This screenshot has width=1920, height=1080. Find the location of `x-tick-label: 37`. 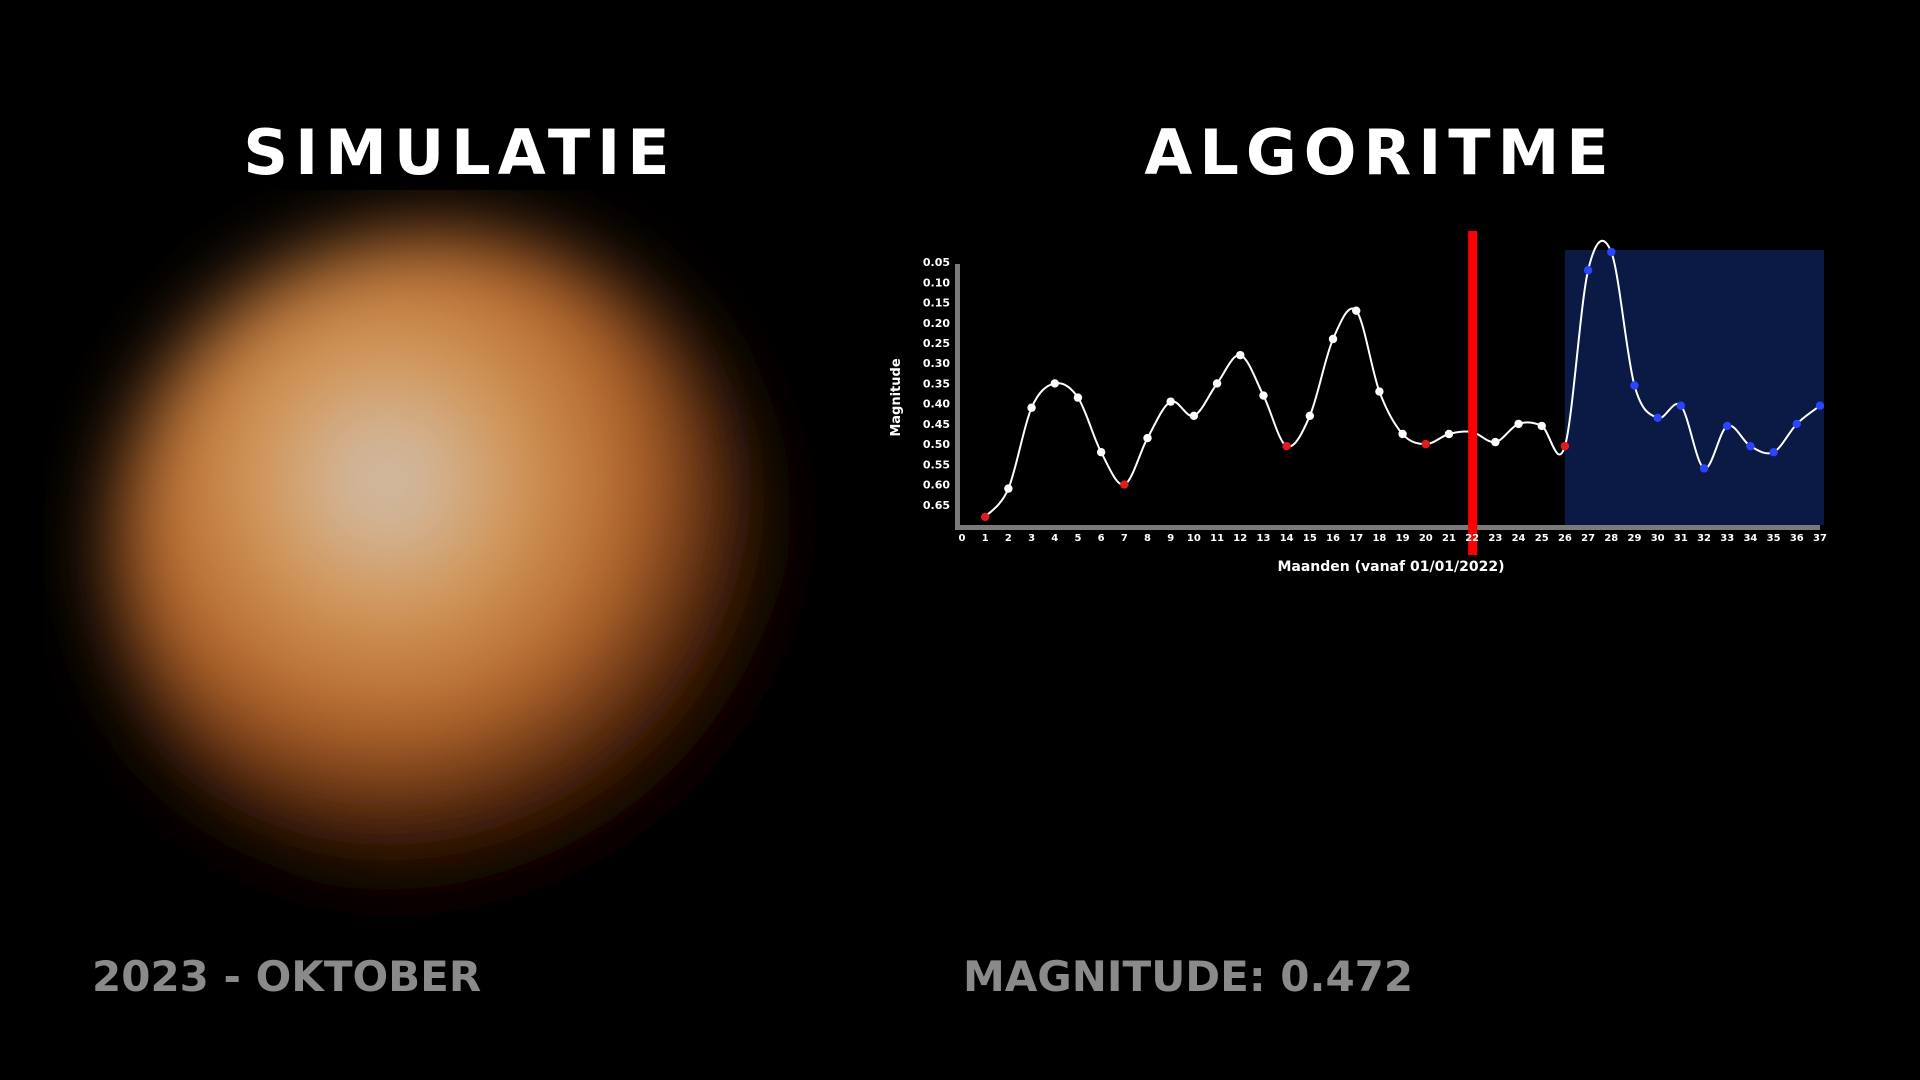

x-tick-label: 37 is located at coordinates (1820, 538).